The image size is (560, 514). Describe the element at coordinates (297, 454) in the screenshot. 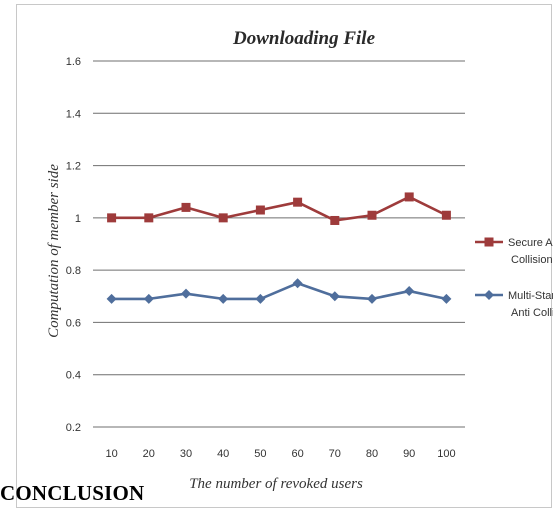

I see `x-tick-label: 60` at that location.